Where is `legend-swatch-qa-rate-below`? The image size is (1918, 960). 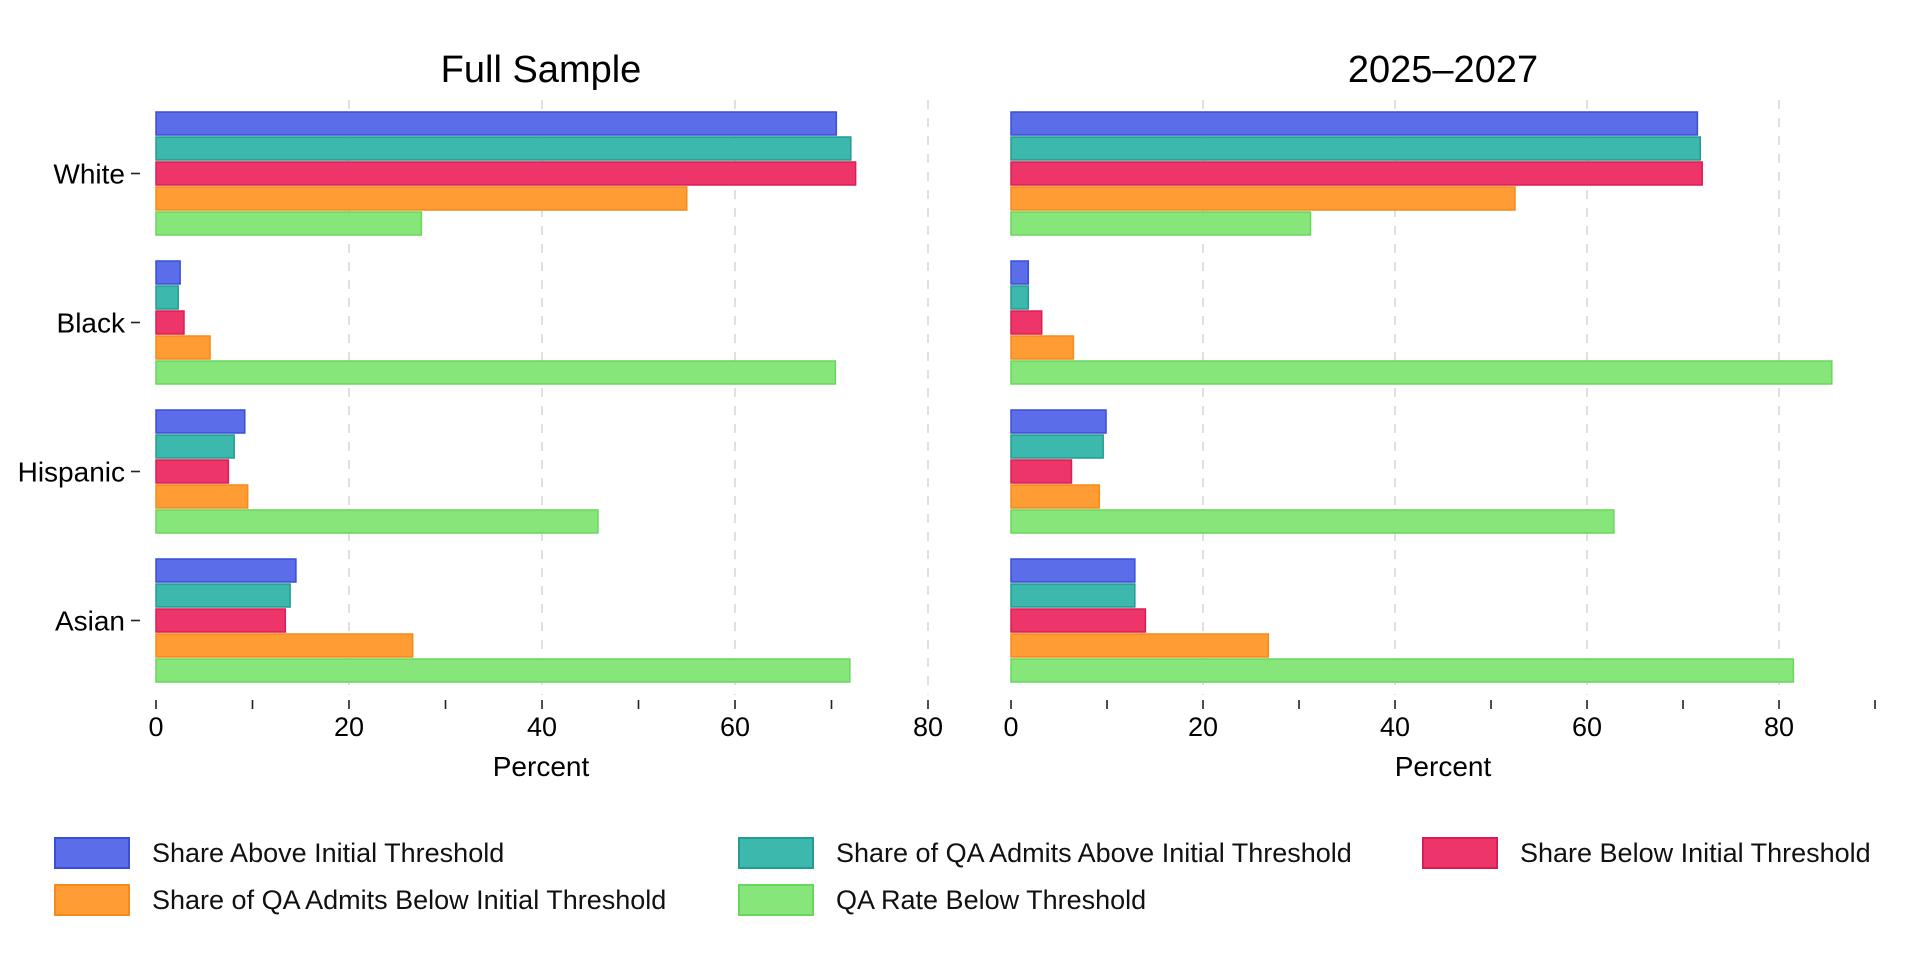 legend-swatch-qa-rate-below is located at coordinates (776, 900).